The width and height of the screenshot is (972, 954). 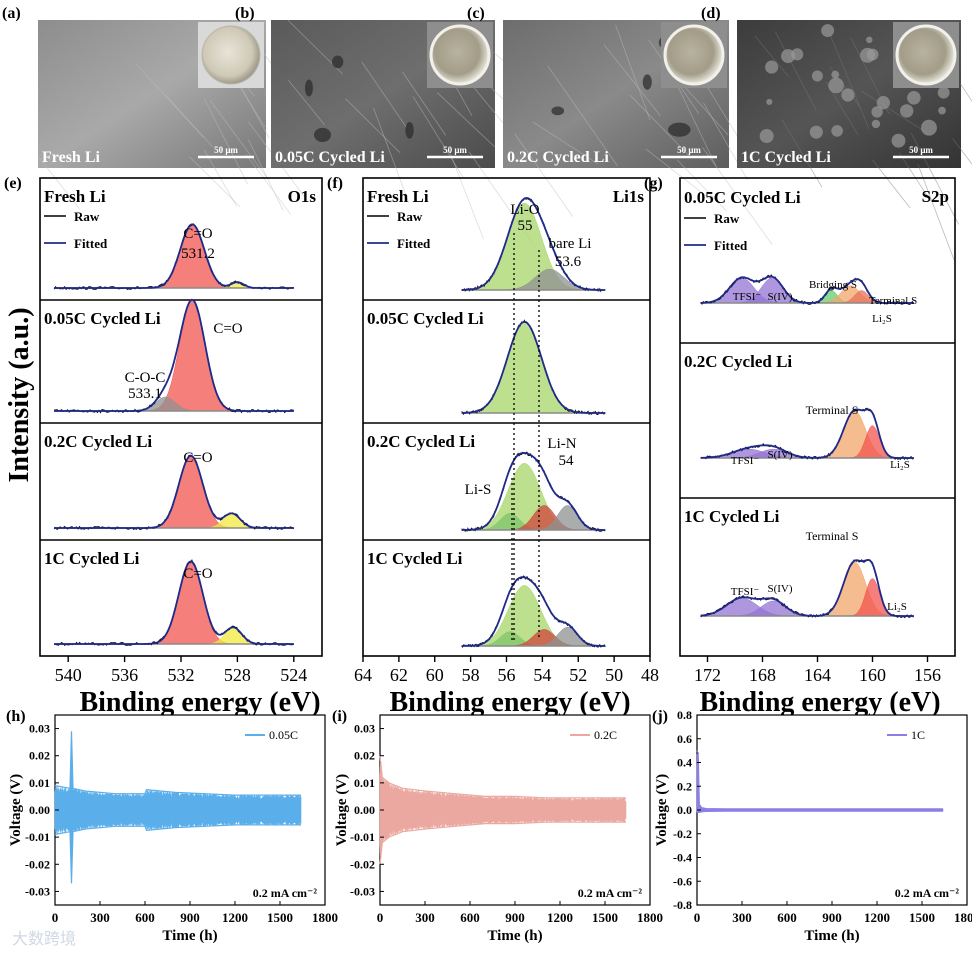 I want to click on current-density-label: 0.2 mA cm⁻², so click(x=610, y=893).